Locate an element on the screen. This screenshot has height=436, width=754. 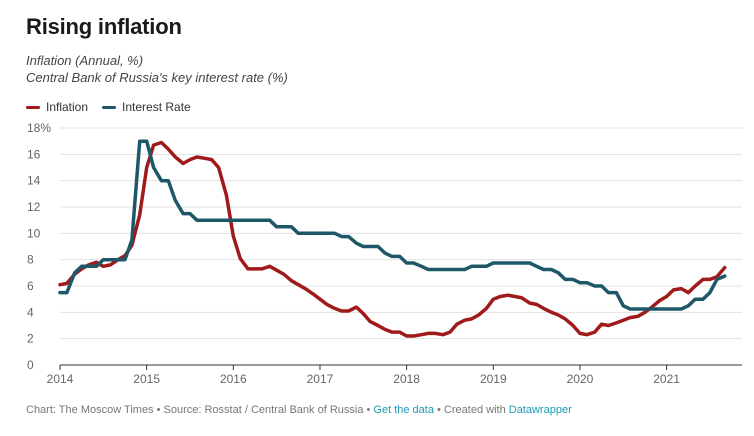
get-the-data-link: Get the data is located at coordinates (403, 410).